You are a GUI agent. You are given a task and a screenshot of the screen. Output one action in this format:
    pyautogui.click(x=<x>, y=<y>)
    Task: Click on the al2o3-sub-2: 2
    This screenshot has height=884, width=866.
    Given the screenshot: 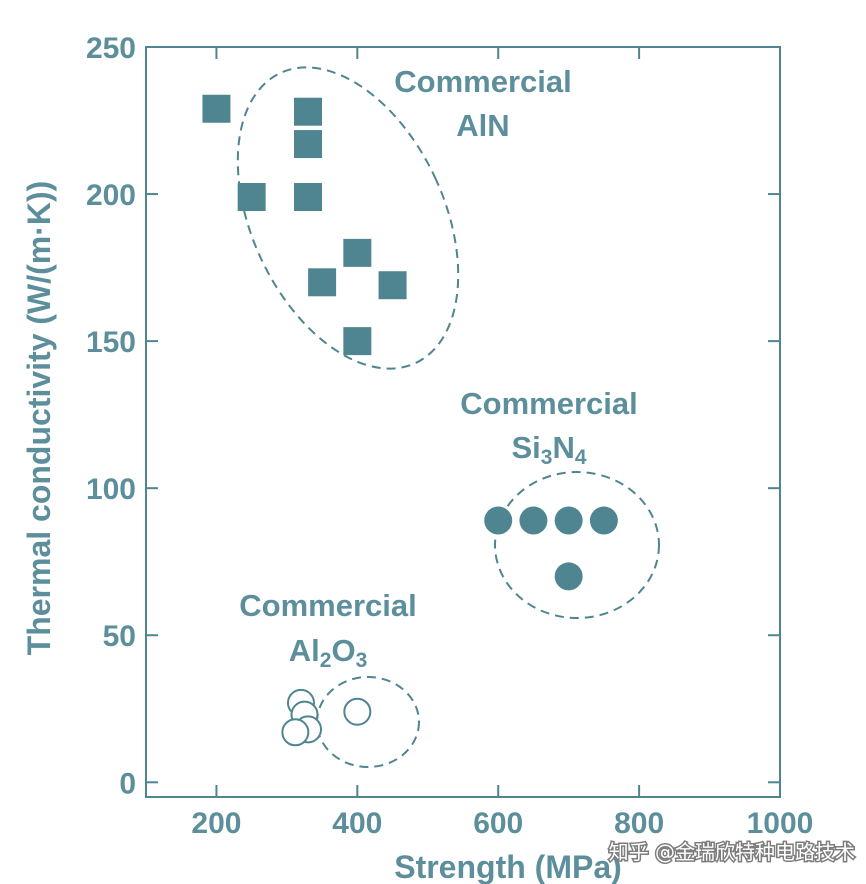 What is the action you would take?
    pyautogui.click(x=326, y=660)
    